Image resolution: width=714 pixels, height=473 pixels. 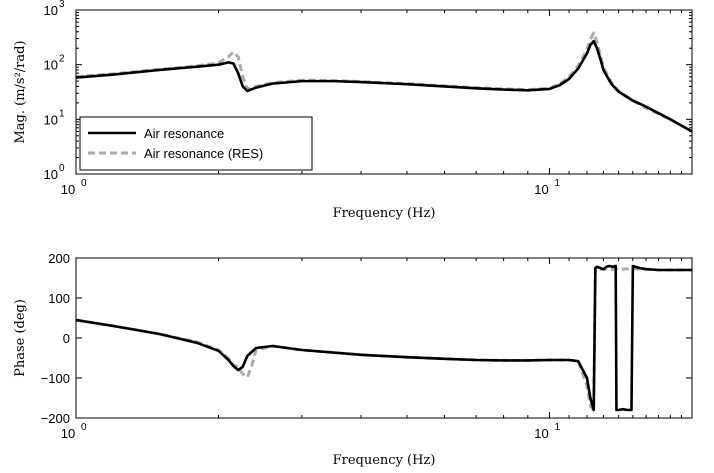 What do you see at coordinates (62, 59) in the screenshot?
I see `y-tick-exponent: 2` at bounding box center [62, 59].